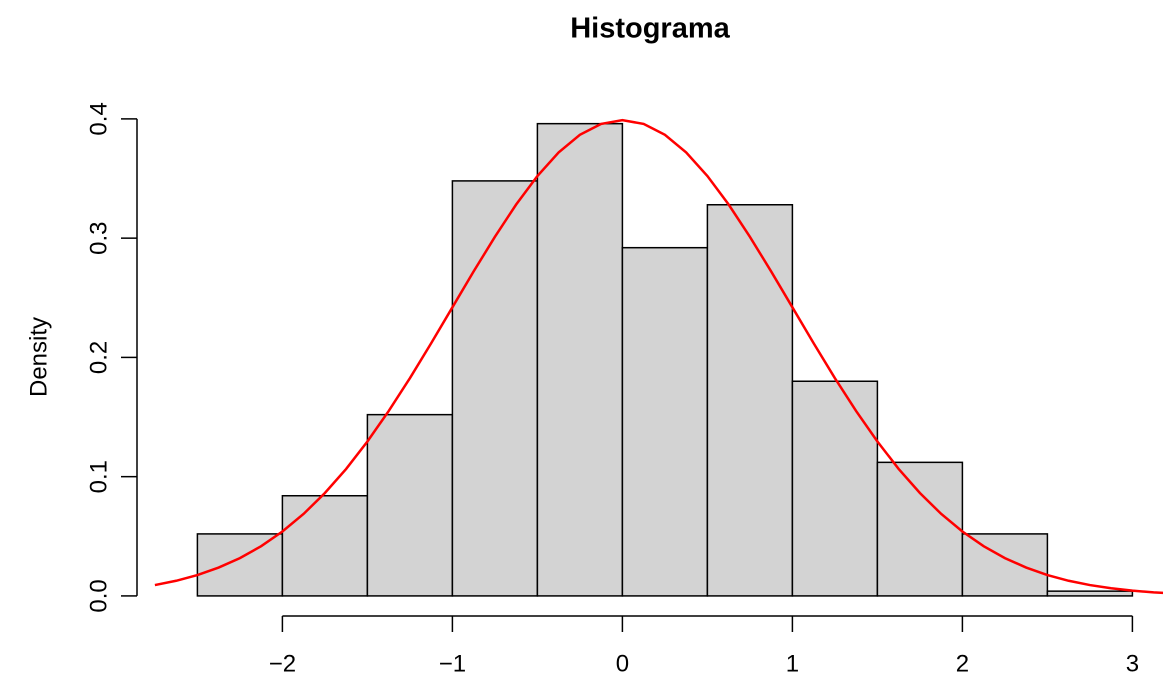 The image size is (1163, 688). Describe the element at coordinates (452, 663) in the screenshot. I see `x-tick-label: −1` at that location.